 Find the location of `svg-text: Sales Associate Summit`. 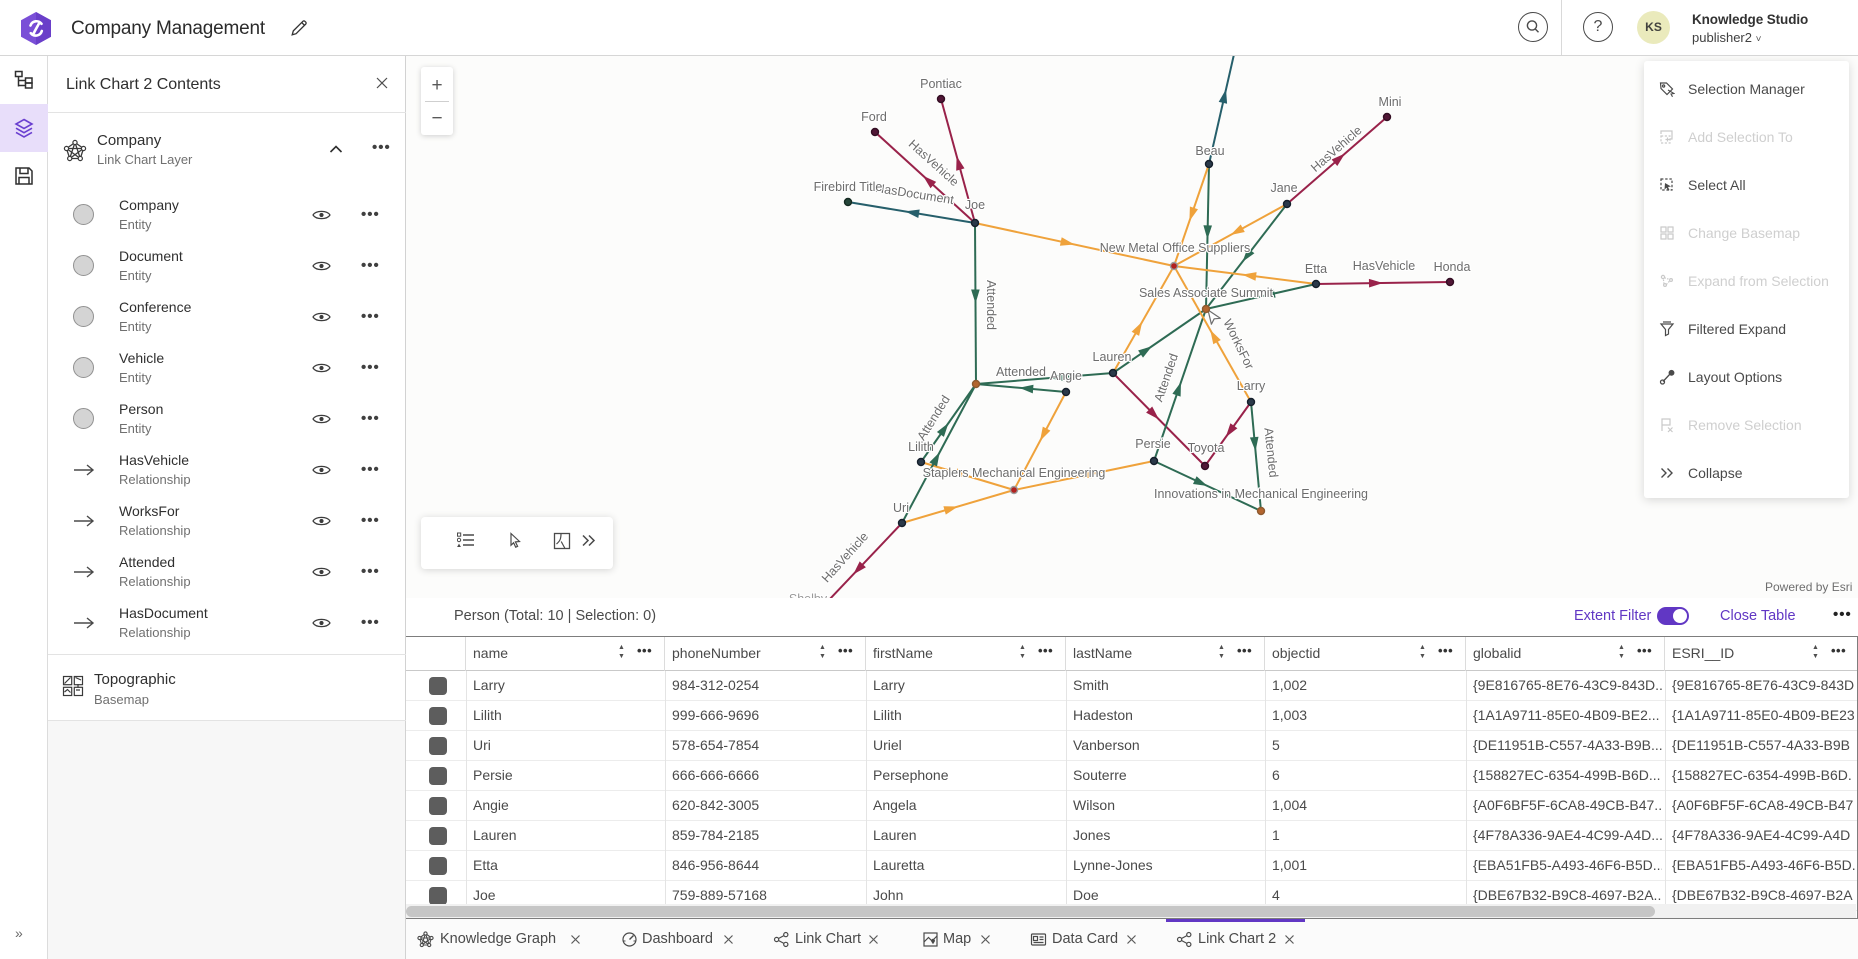

svg-text: Sales Associate Summit is located at coordinates (1206, 293).